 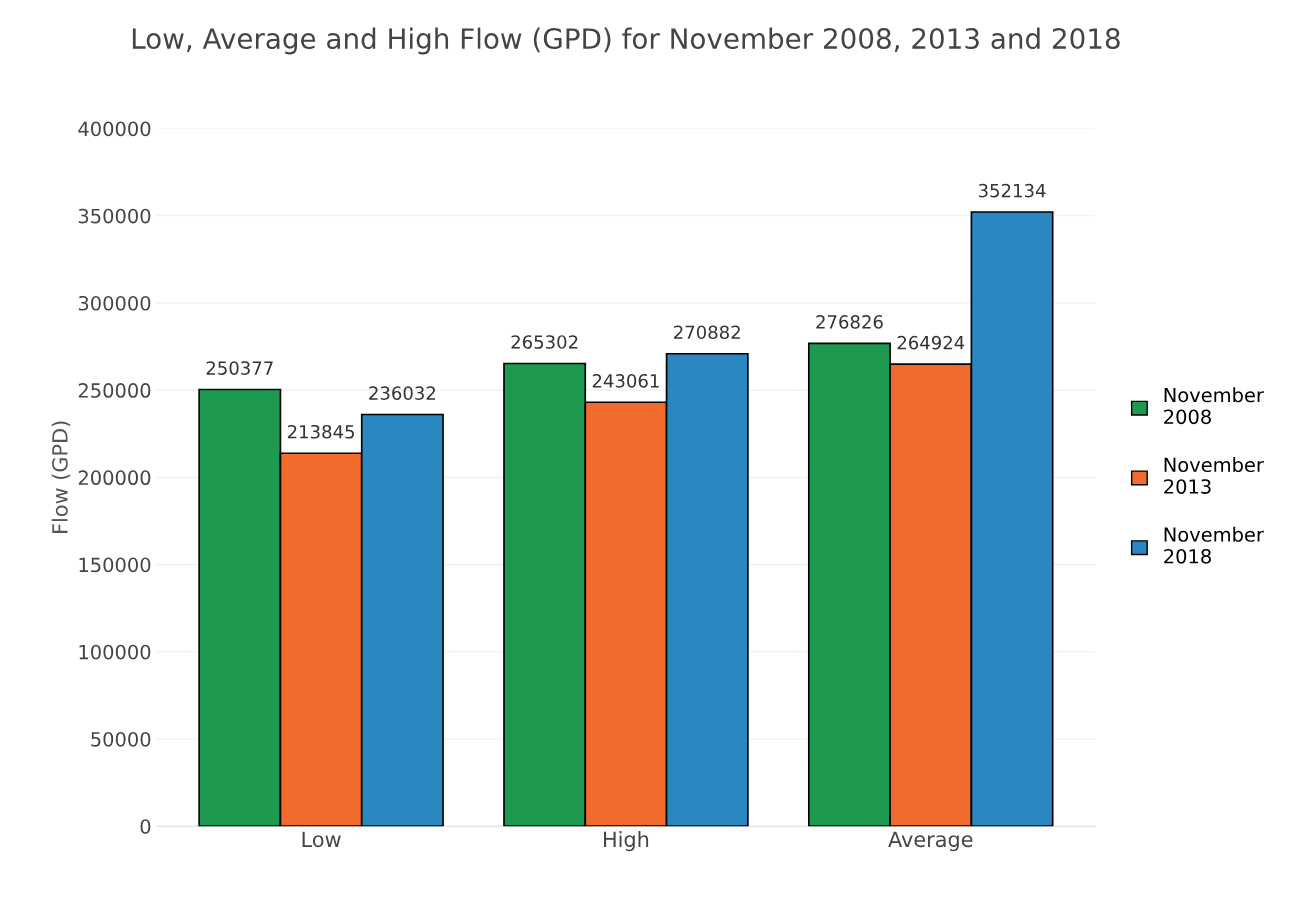 I want to click on x-tick-label: Average, so click(x=930, y=841).